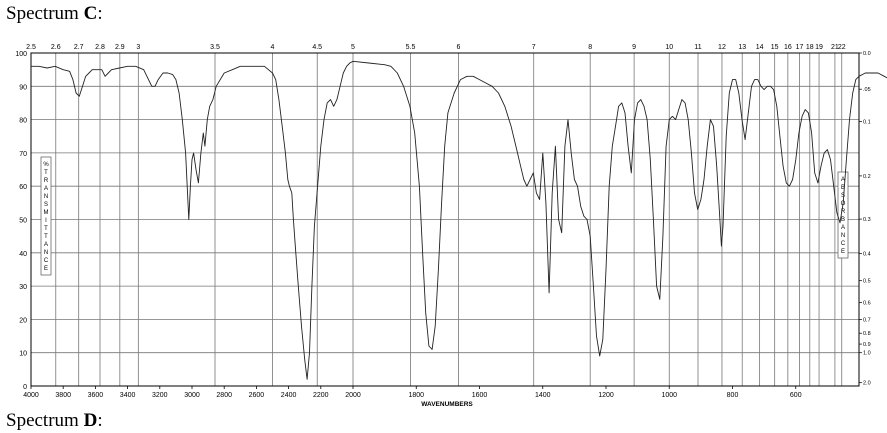  Describe the element at coordinates (867, 354) in the screenshot. I see `right-tick-label: 1.0` at that location.